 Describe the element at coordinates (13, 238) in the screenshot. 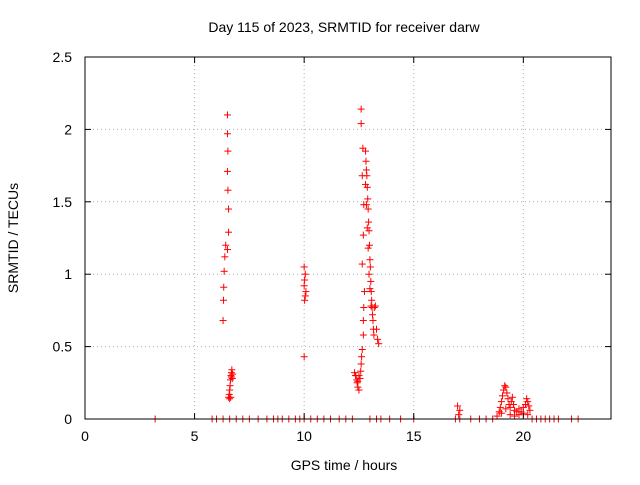

I see `y-axis-label: SRMTID / TECUs` at that location.